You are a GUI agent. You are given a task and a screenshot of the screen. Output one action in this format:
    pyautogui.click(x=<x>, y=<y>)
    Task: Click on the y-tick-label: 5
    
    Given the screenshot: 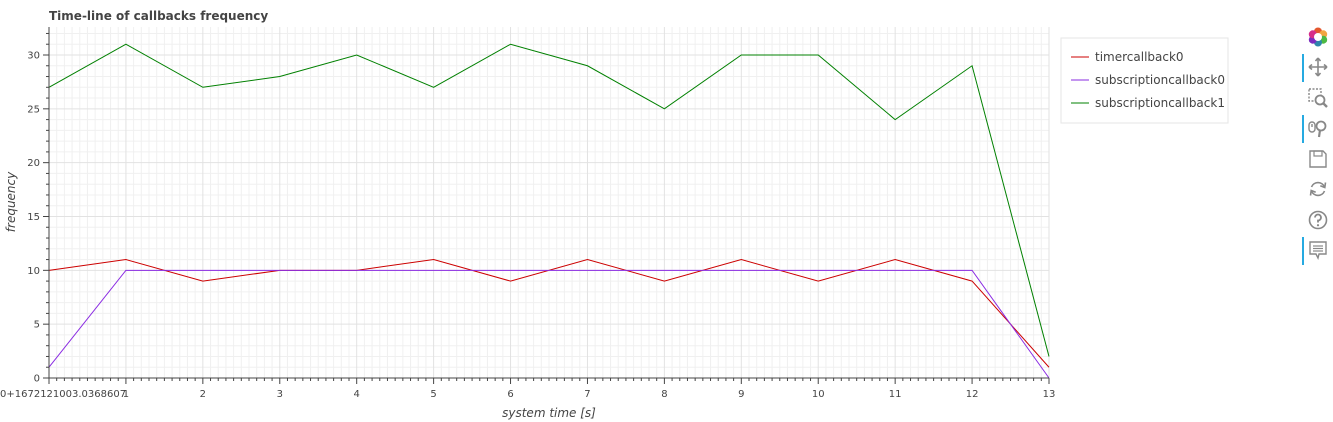 What is the action you would take?
    pyautogui.click(x=37, y=325)
    